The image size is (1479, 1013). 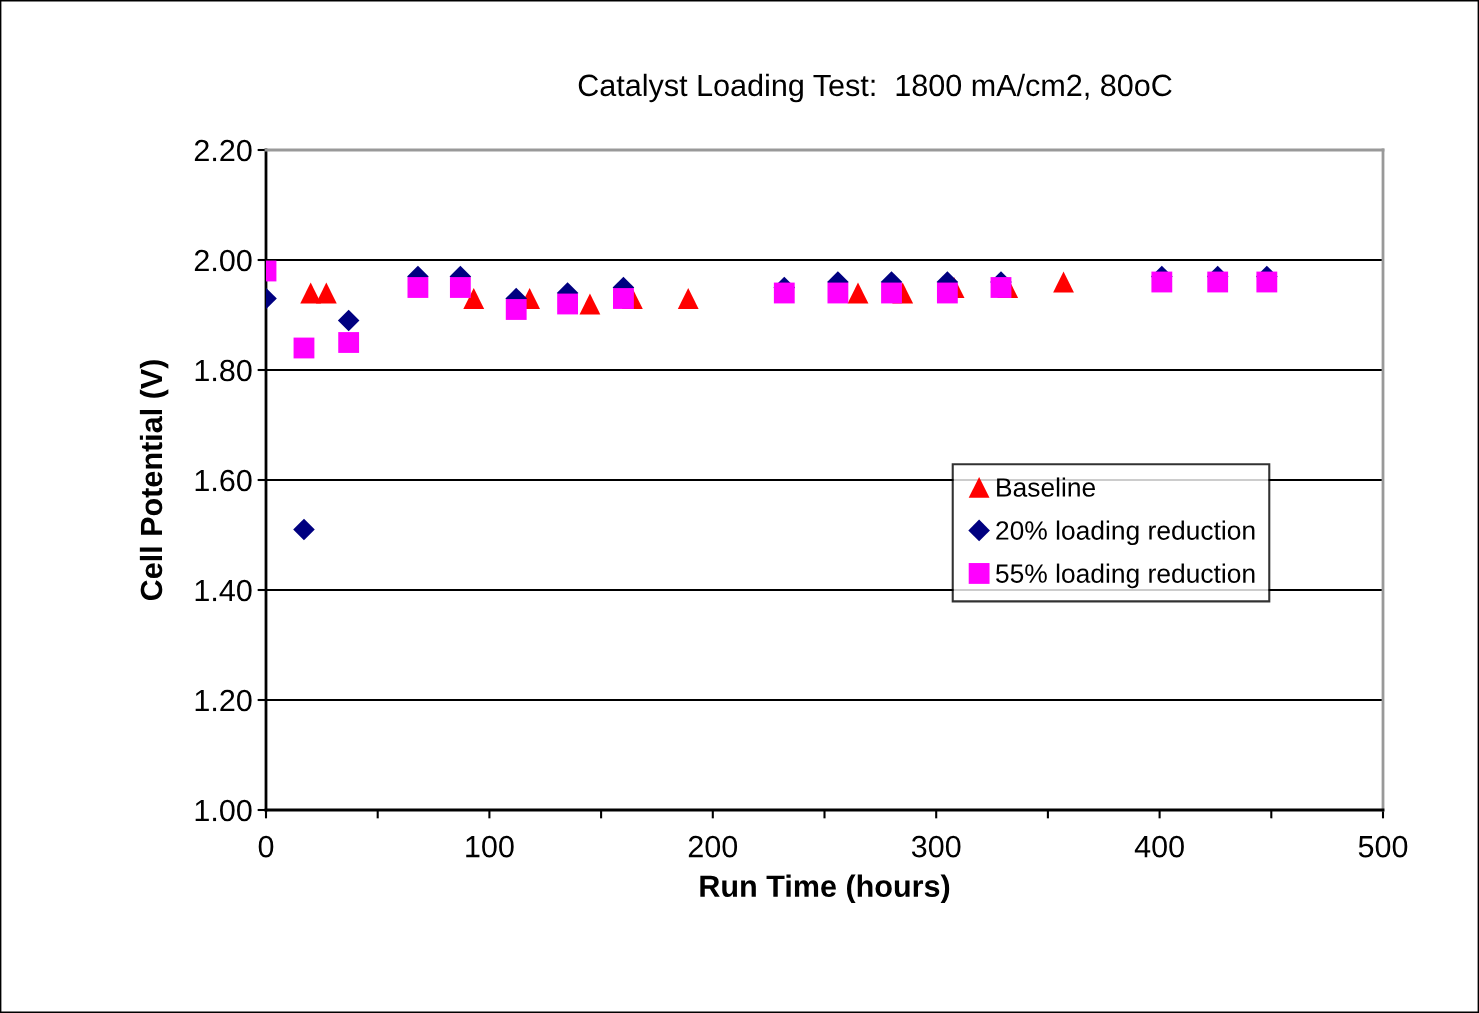 What do you see at coordinates (223, 480) in the screenshot?
I see `y-tick-label: 1.60` at bounding box center [223, 480].